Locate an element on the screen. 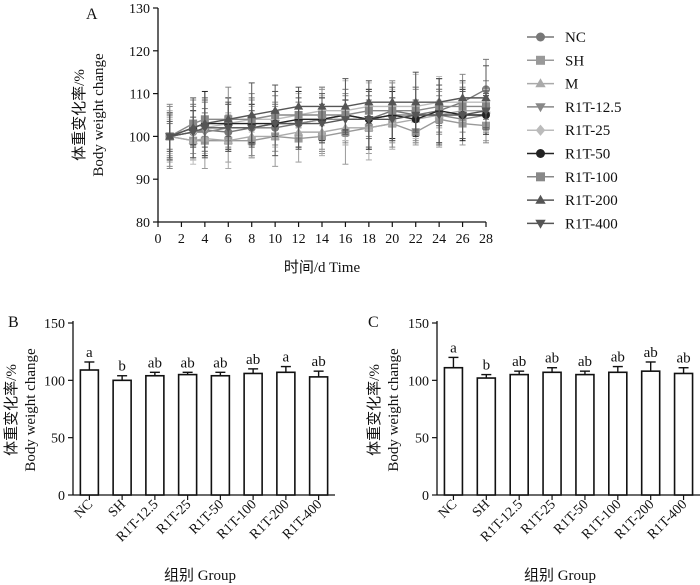  panel-a-x-label: 时间/d Time is located at coordinates (322, 267).